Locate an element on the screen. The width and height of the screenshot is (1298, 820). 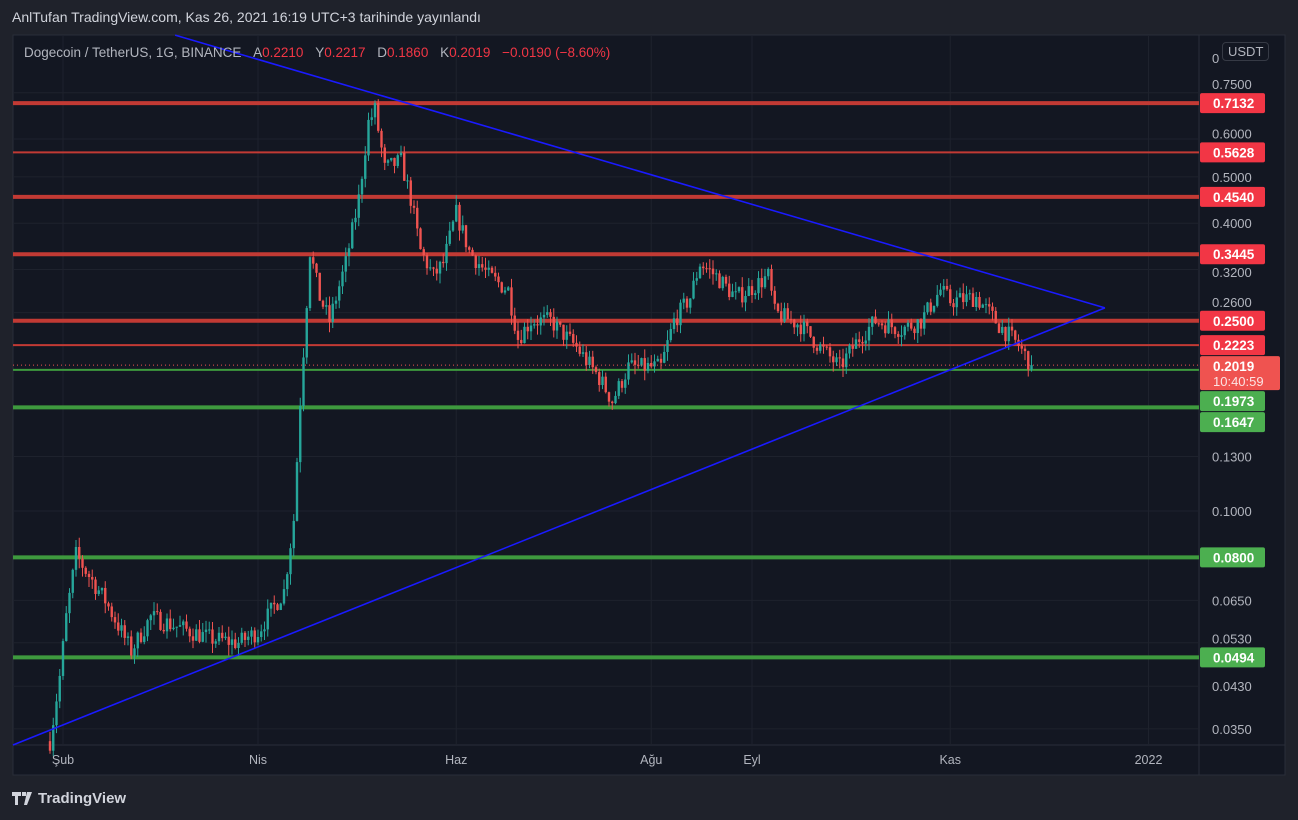
tradingview-logo: TradingView is located at coordinates (69, 798).